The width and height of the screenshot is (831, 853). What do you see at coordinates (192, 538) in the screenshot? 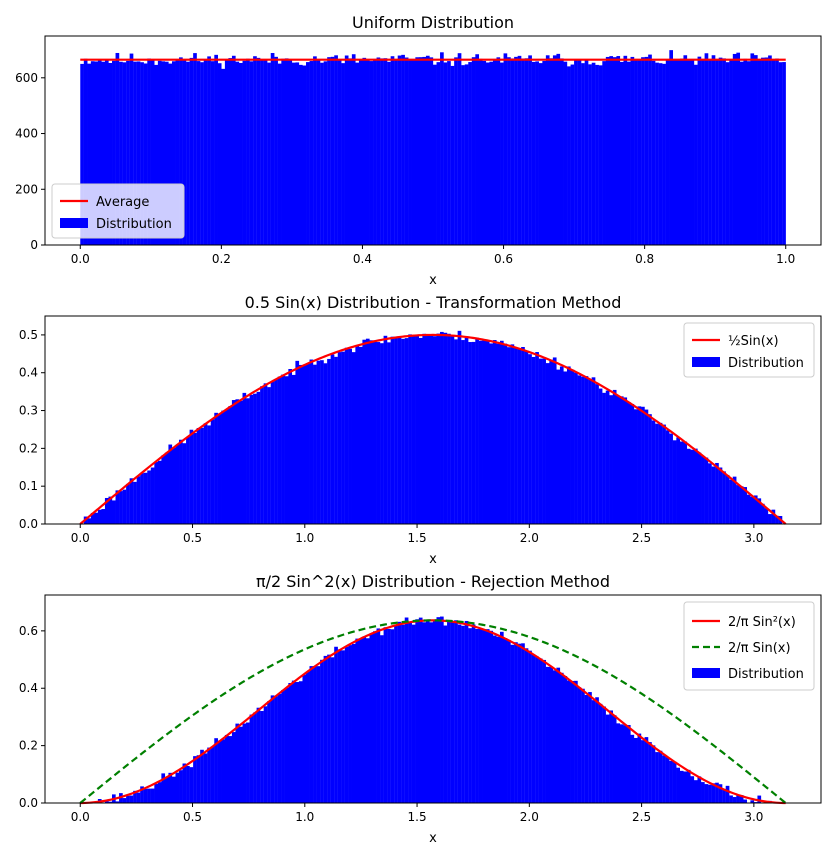
I see `x-tick-label: 0.5` at bounding box center [192, 538].